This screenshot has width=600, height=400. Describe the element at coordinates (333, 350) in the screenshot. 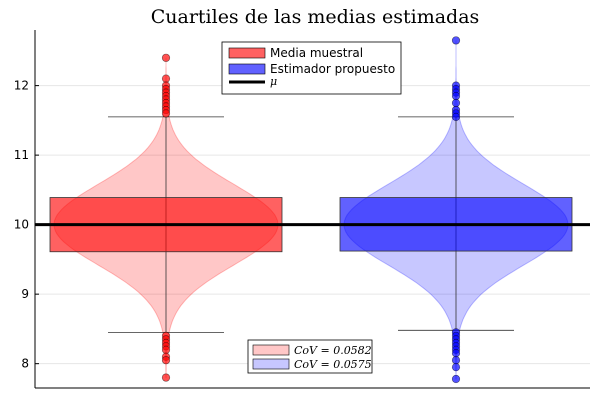

I see `legend-cov-label-1: CoV = 0.0582` at that location.